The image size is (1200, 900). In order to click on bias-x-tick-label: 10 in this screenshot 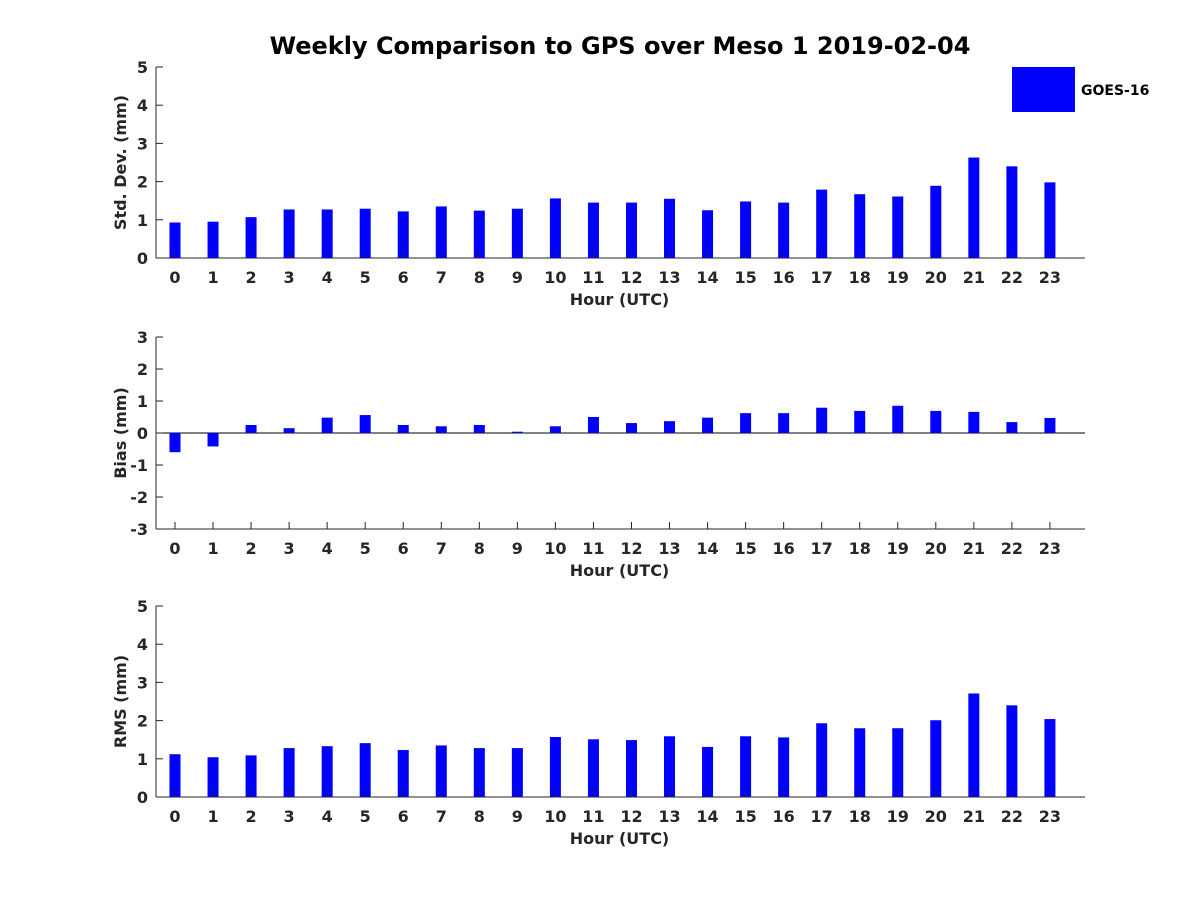, I will do `click(555, 548)`.